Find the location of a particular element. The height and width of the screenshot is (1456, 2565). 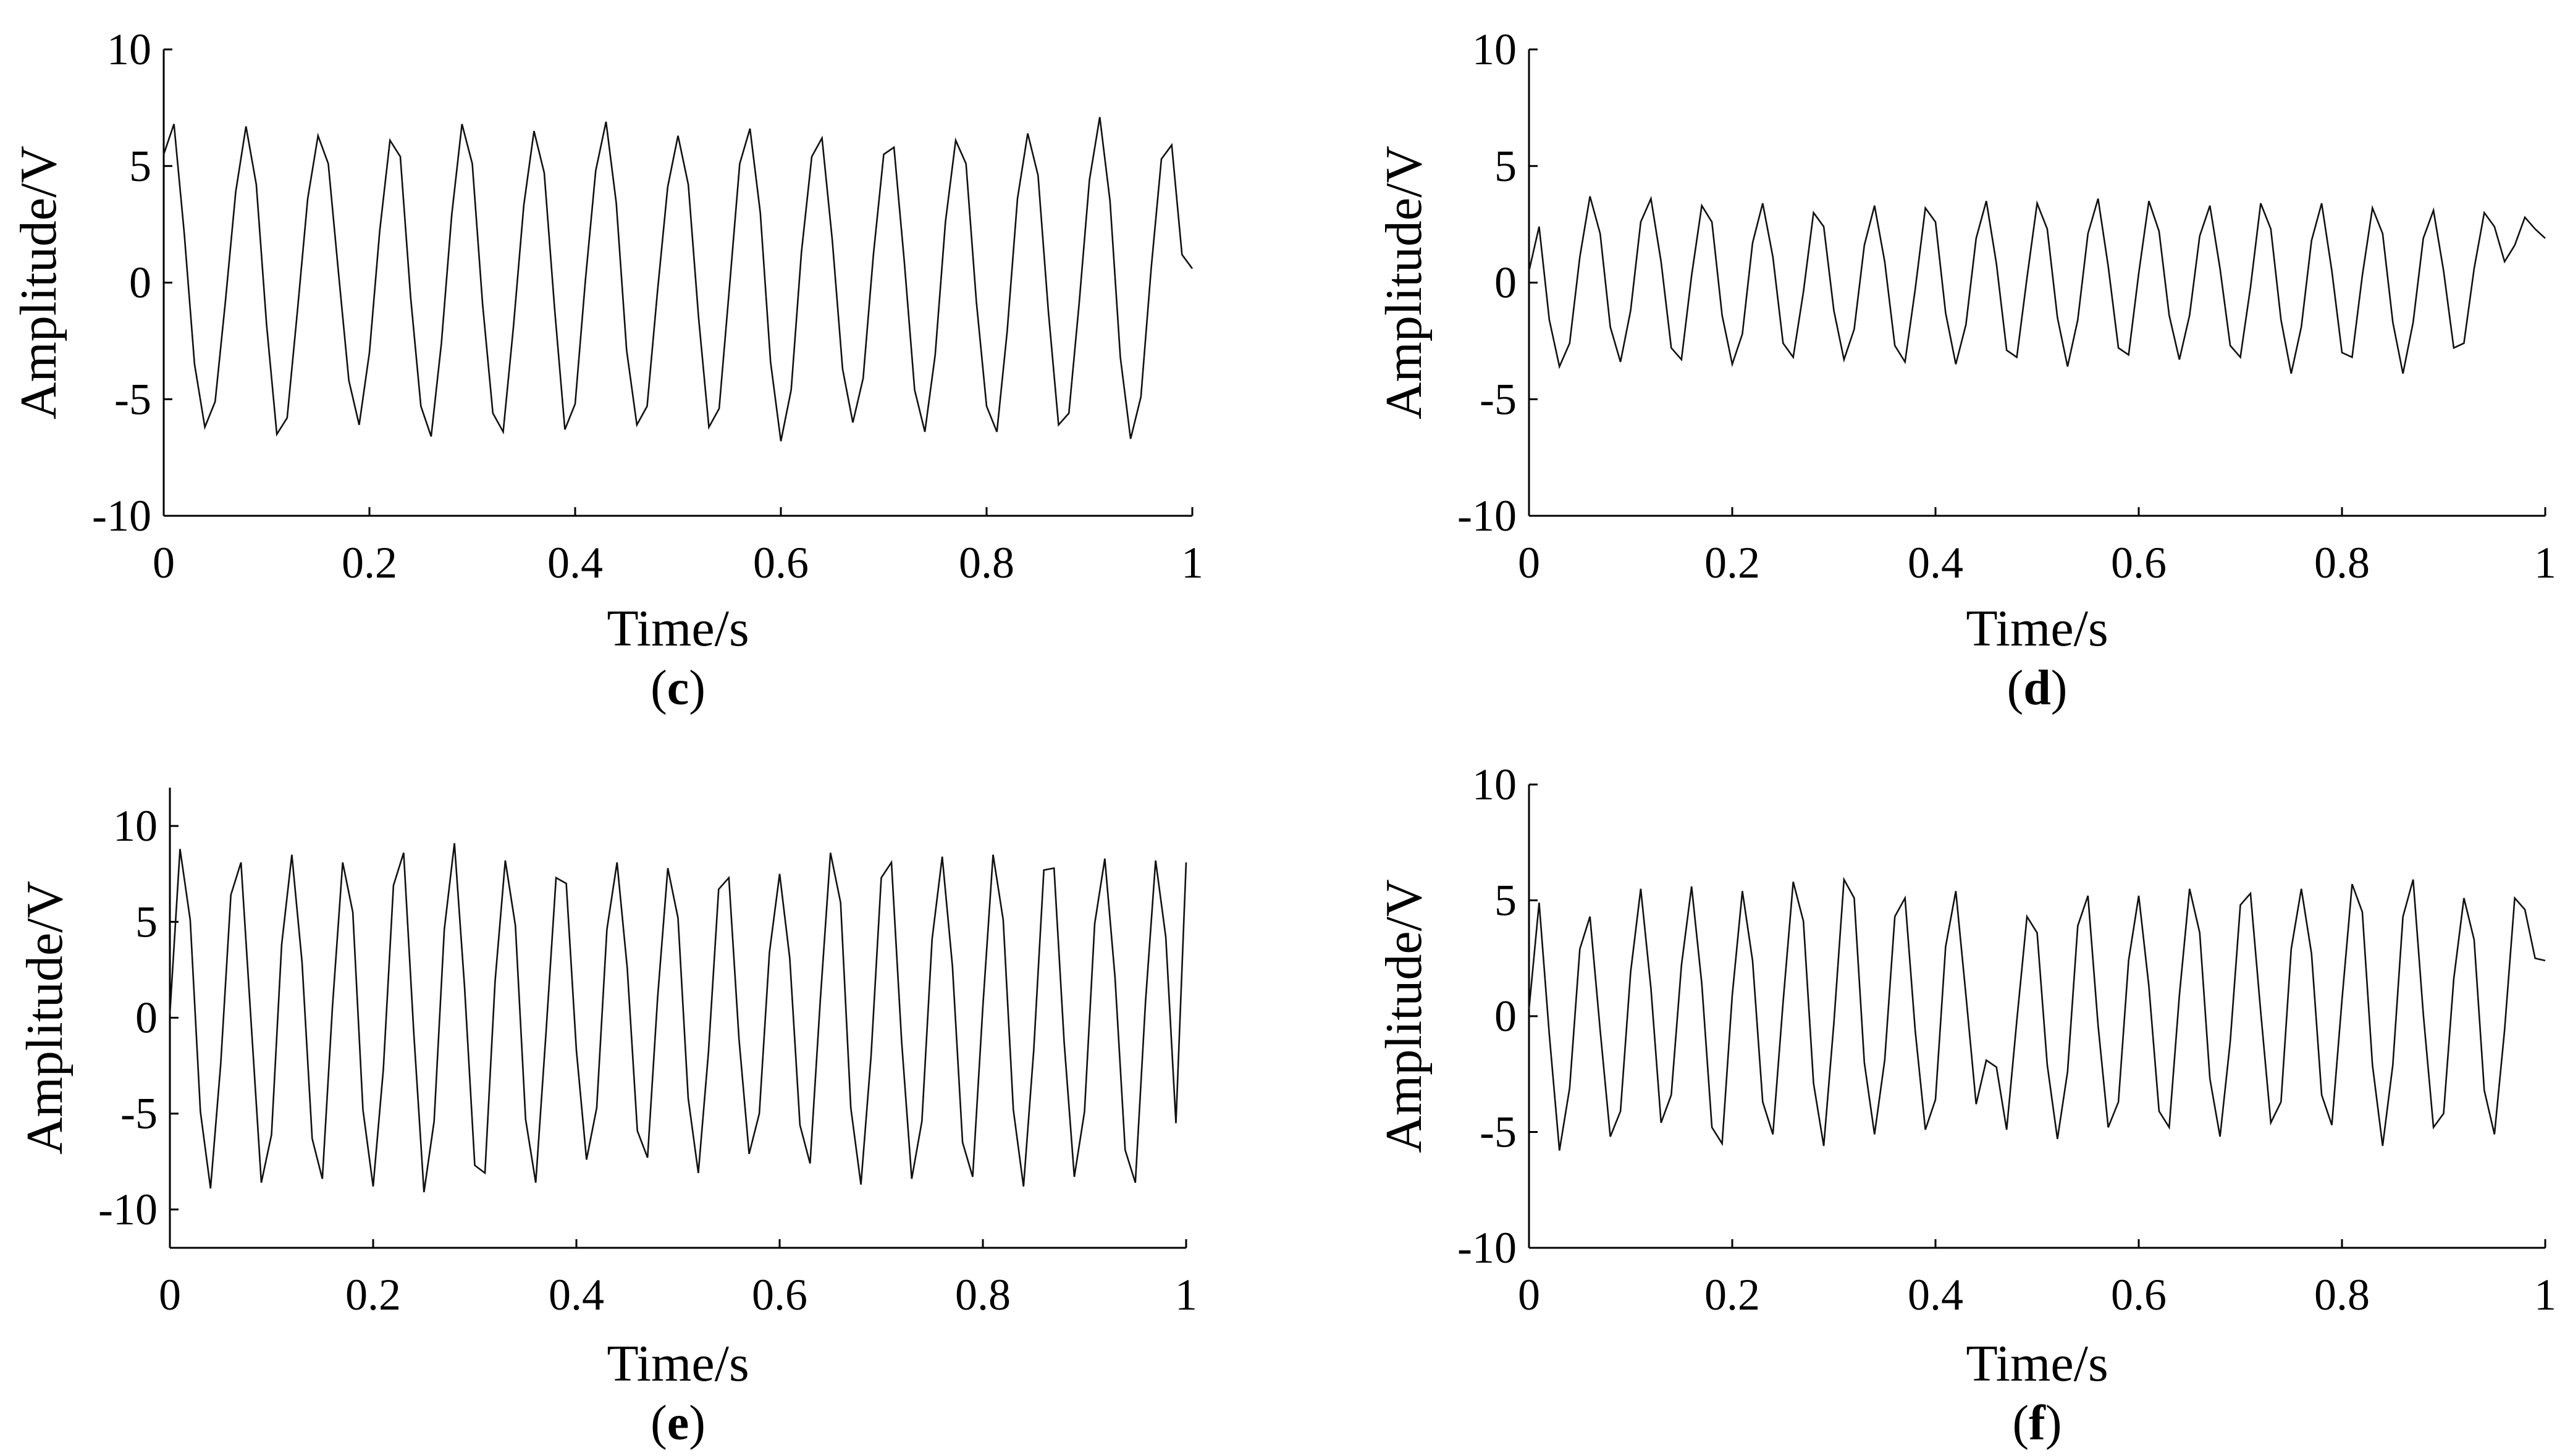

panel-caption: (e) is located at coordinates (678, 1423).